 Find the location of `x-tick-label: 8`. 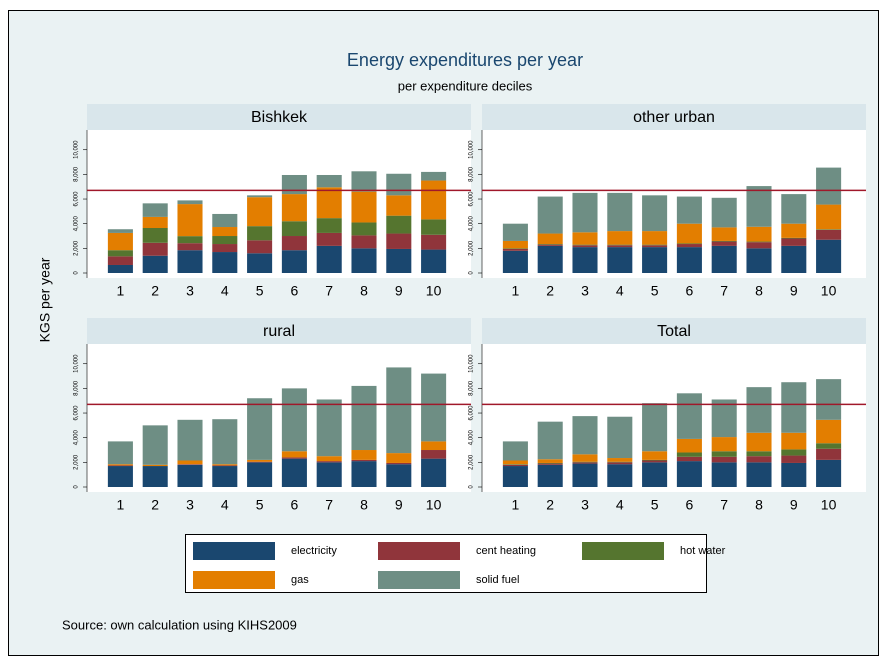

x-tick-label: 8 is located at coordinates (759, 505).